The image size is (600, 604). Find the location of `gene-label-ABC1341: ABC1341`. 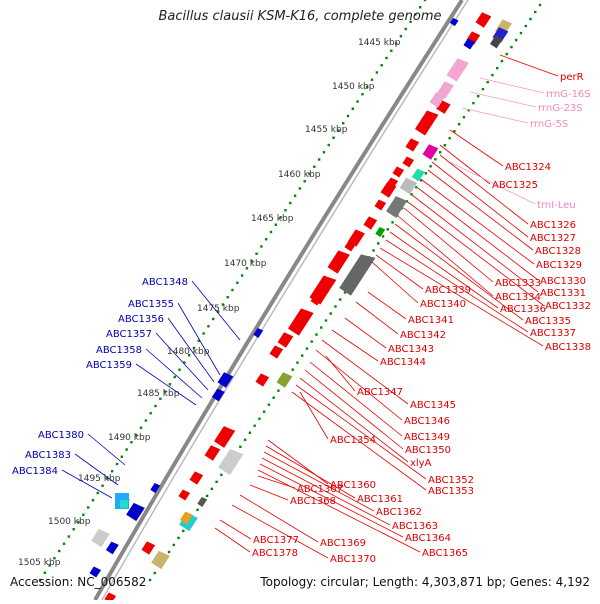

gene-label-ABC1341: ABC1341 is located at coordinates (431, 320).